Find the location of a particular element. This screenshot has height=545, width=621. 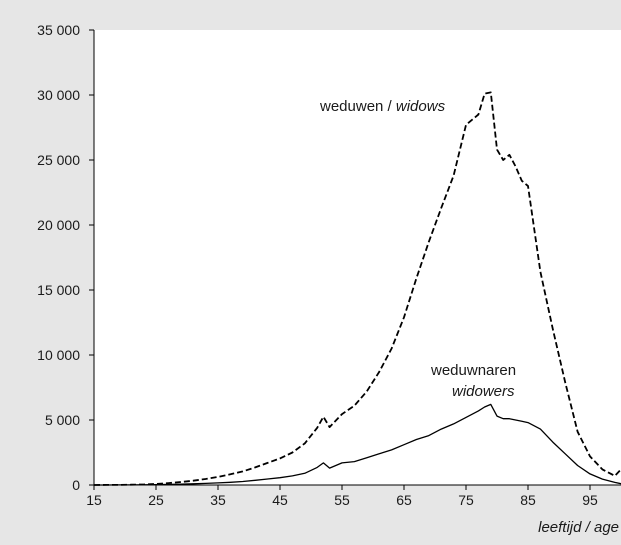

x-tick-label: 85 is located at coordinates (528, 500).